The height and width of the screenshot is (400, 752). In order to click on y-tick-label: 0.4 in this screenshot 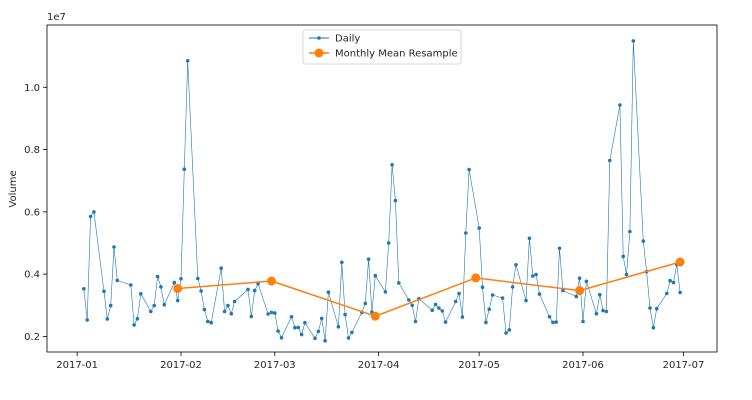, I will do `click(32, 275)`.